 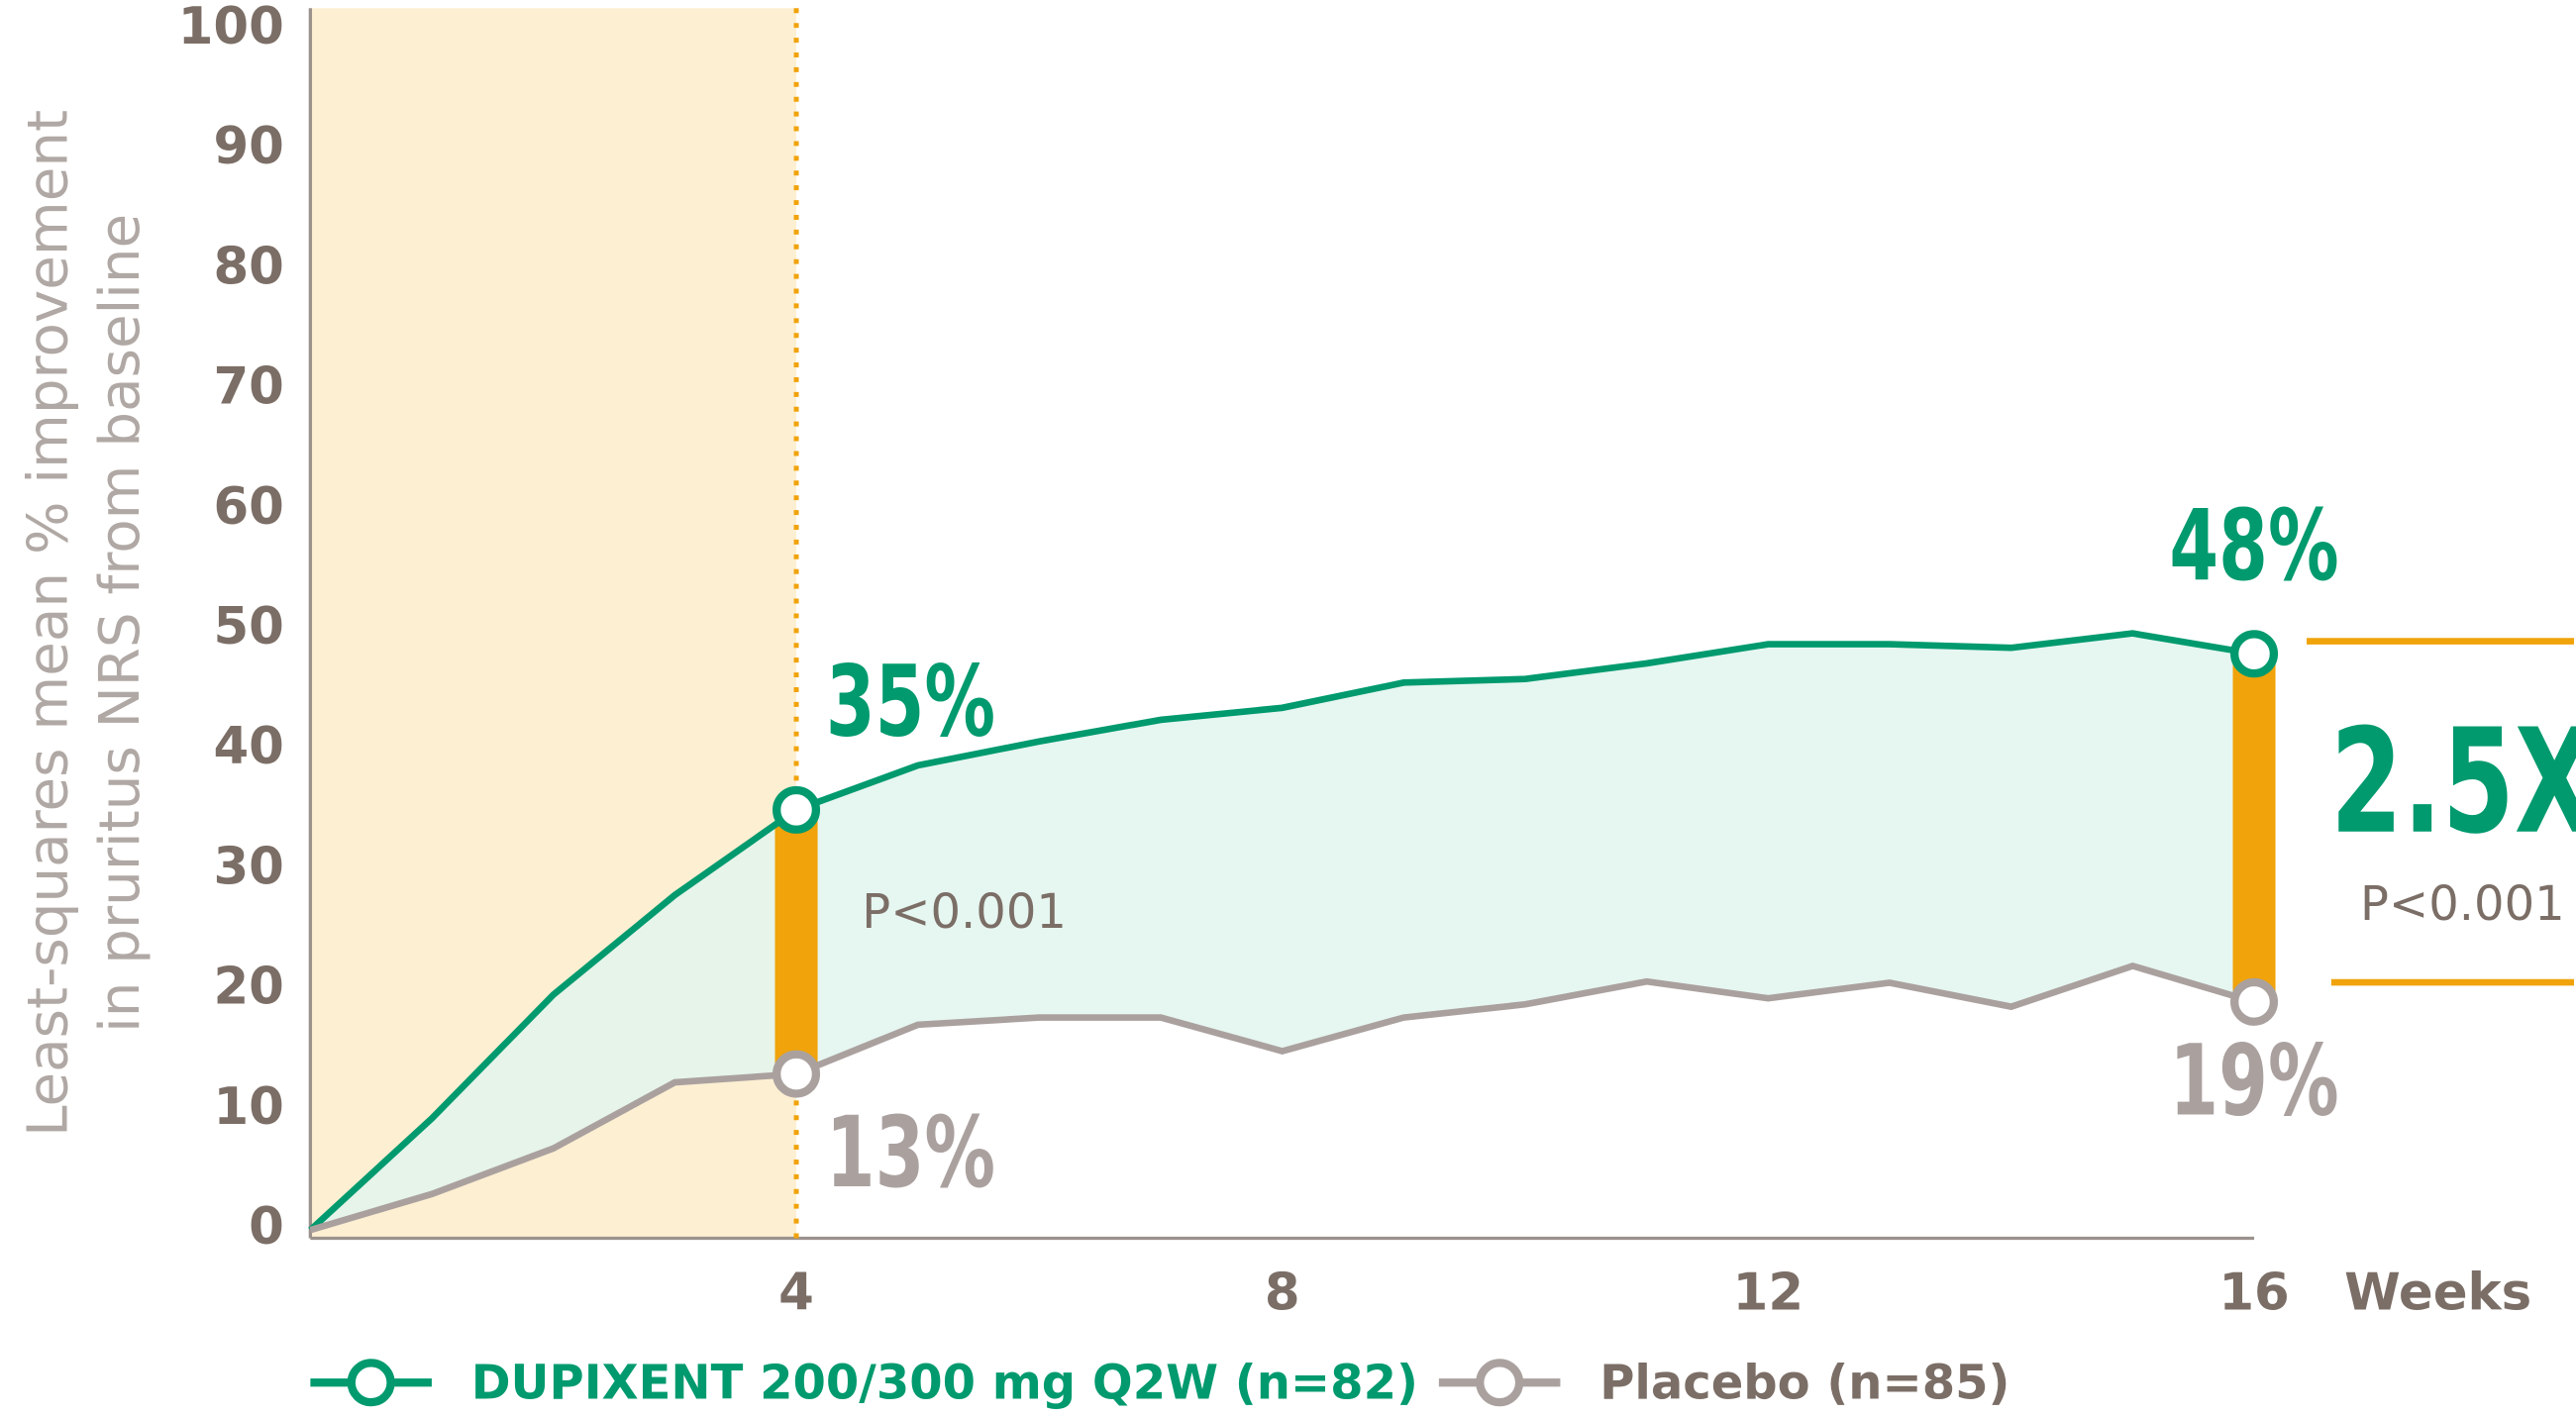 I want to click on ratio-label: 2.5X, so click(x=2453, y=781).